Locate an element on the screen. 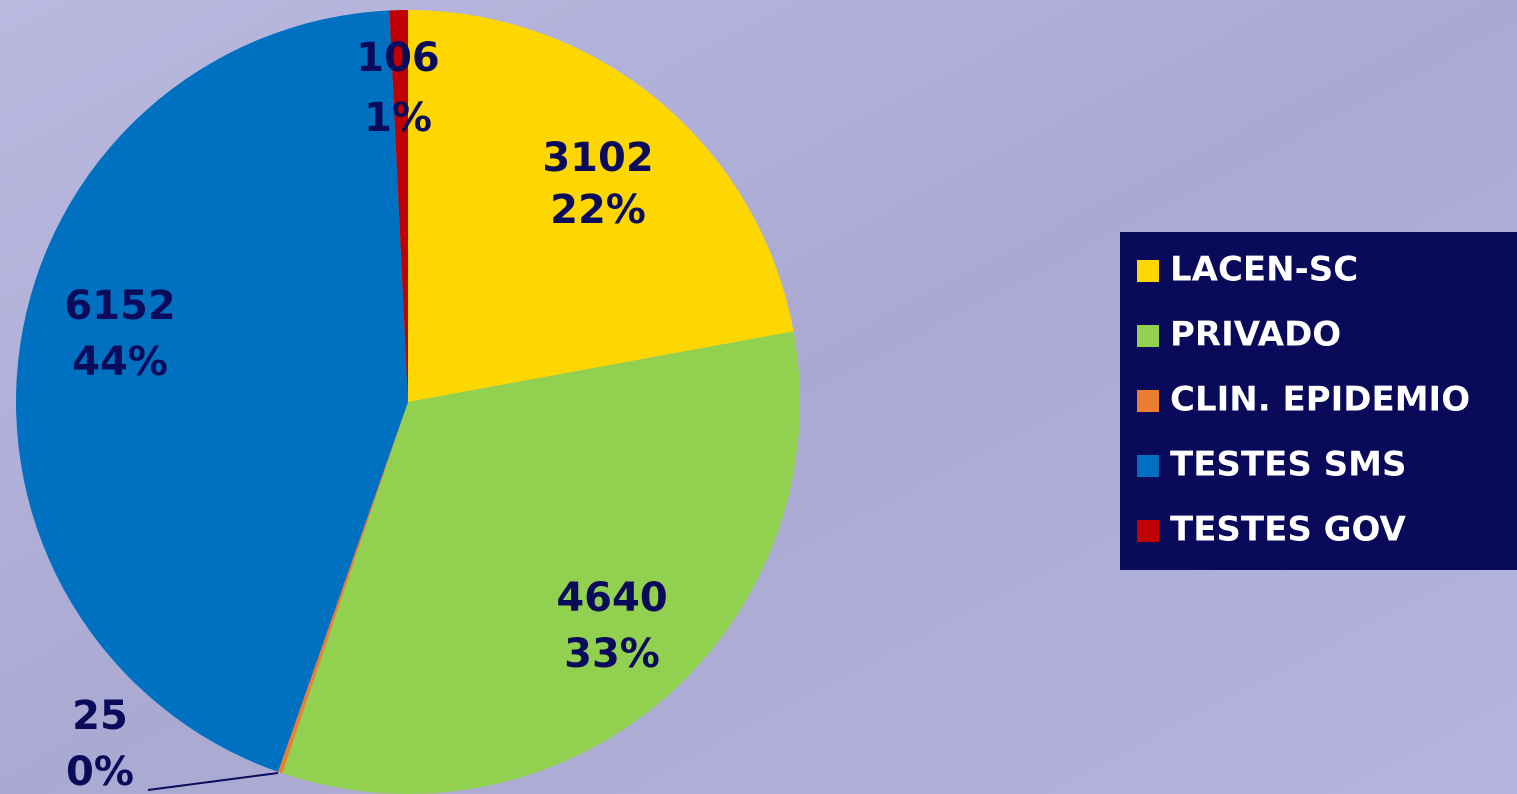 The width and height of the screenshot is (1517, 794). legend-label: TESTES GOV is located at coordinates (1288, 530).